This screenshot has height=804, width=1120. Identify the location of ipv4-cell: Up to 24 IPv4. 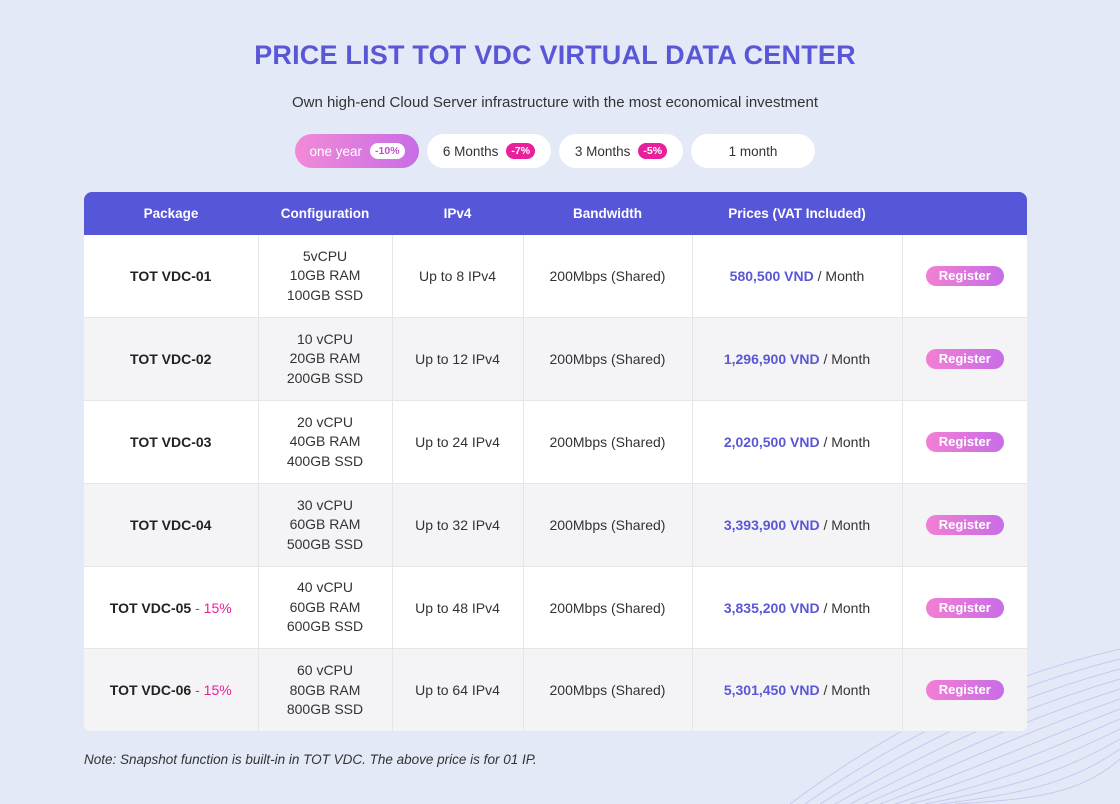
(458, 442).